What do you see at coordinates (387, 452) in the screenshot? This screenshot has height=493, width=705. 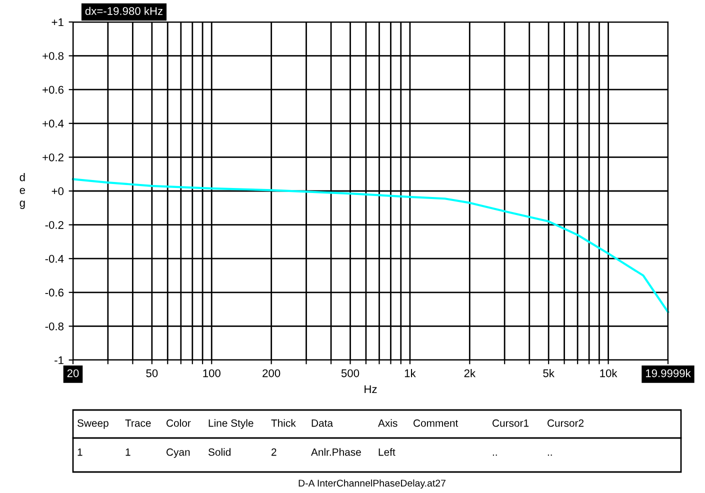 I see `text: Left` at bounding box center [387, 452].